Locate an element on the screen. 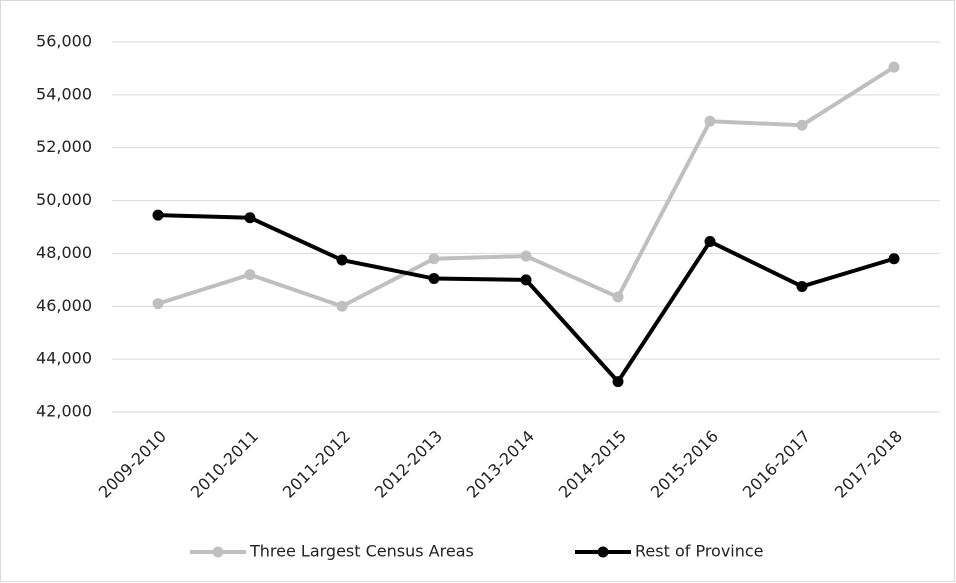 This screenshot has height=583, width=956. legend-label: Three Largest Census Areas is located at coordinates (361, 551).